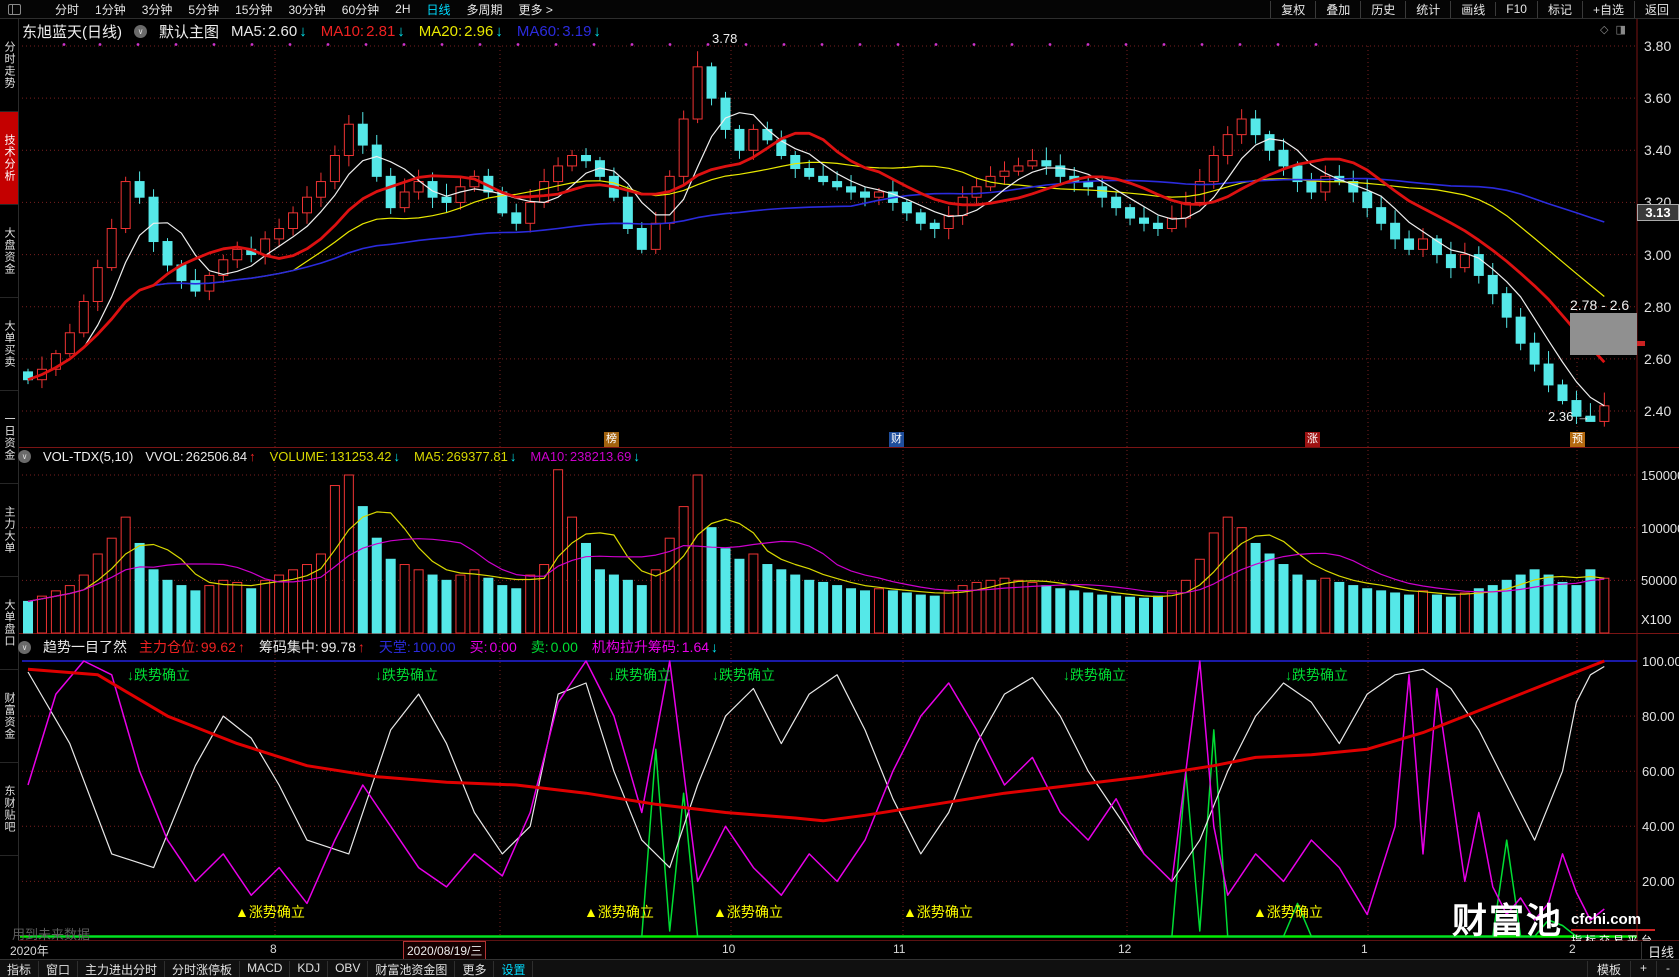 This screenshot has height=977, width=1679. I want to click on price-tick-2.60: 2.60, so click(1658, 358).